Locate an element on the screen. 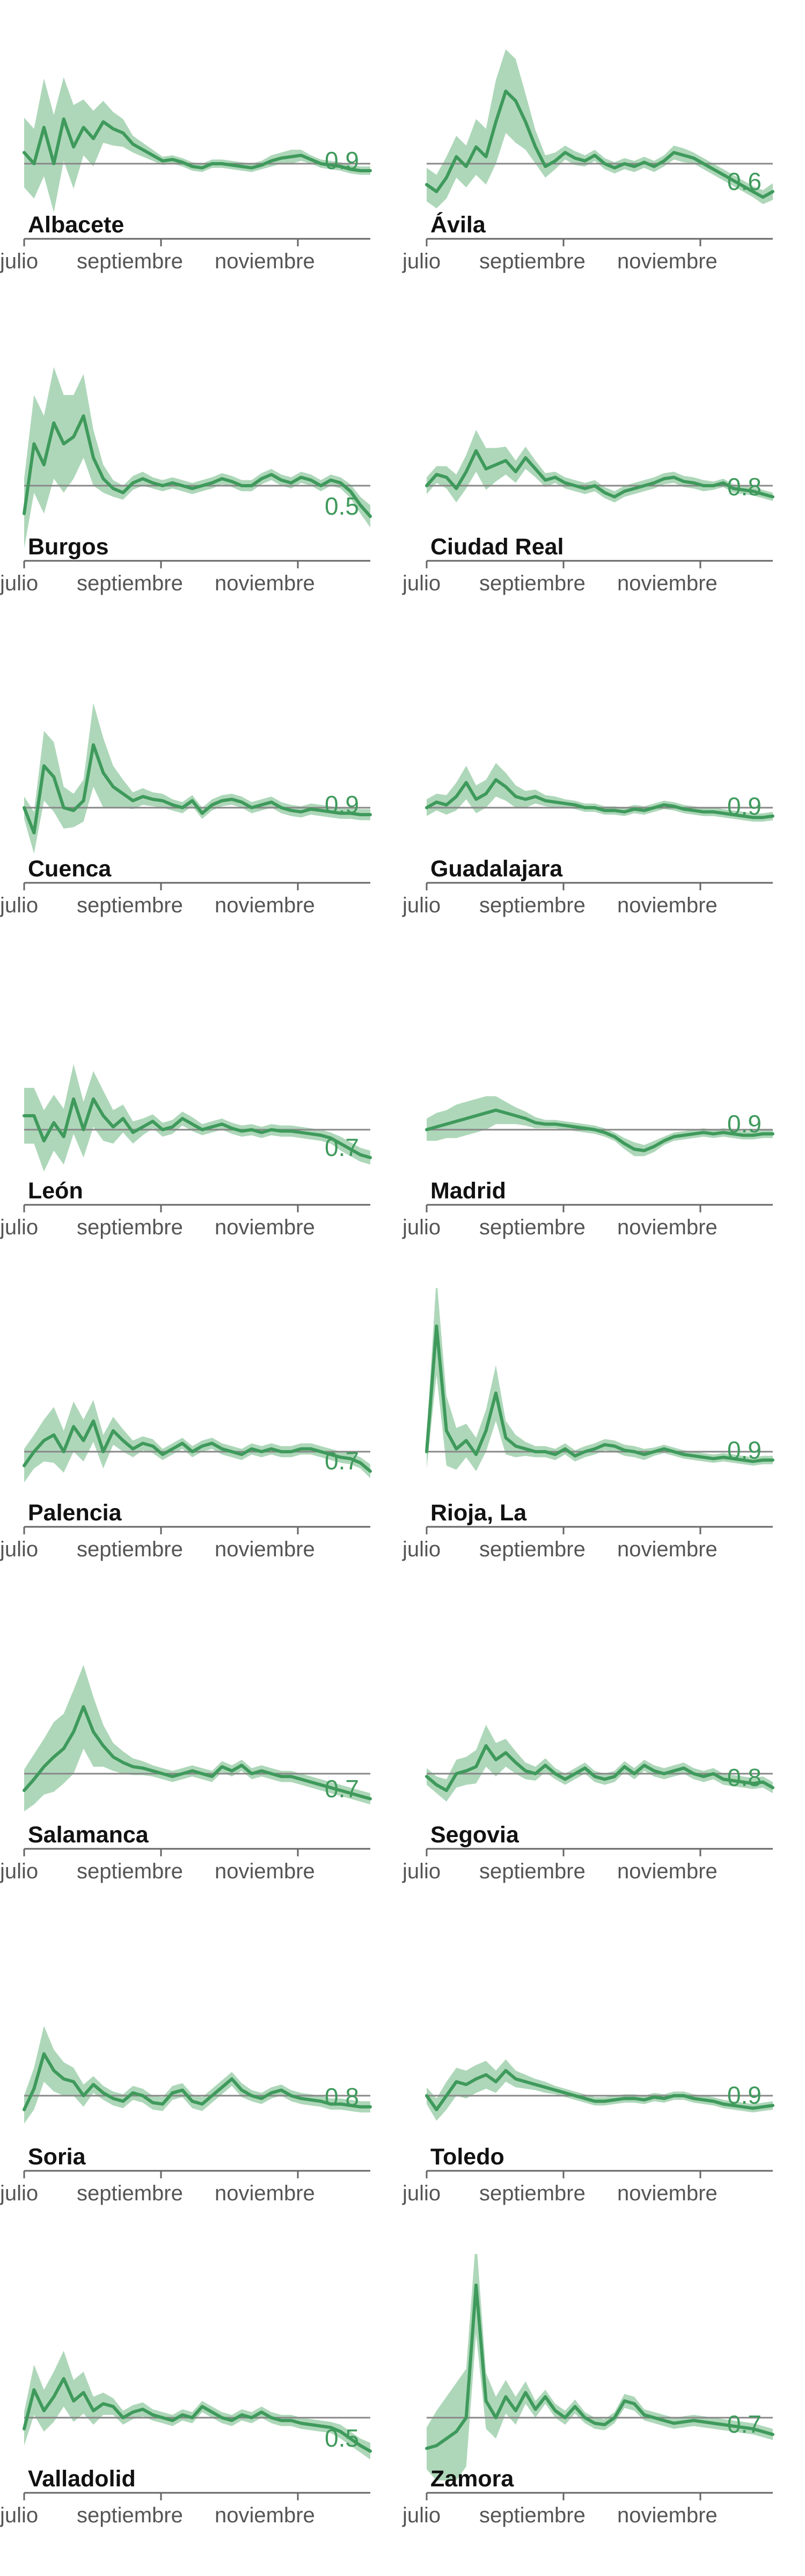 The image size is (805, 2576). chart-panel-guadalajara: Guadalajara 0.9 julio septiembre noviembre is located at coordinates (603, 805).